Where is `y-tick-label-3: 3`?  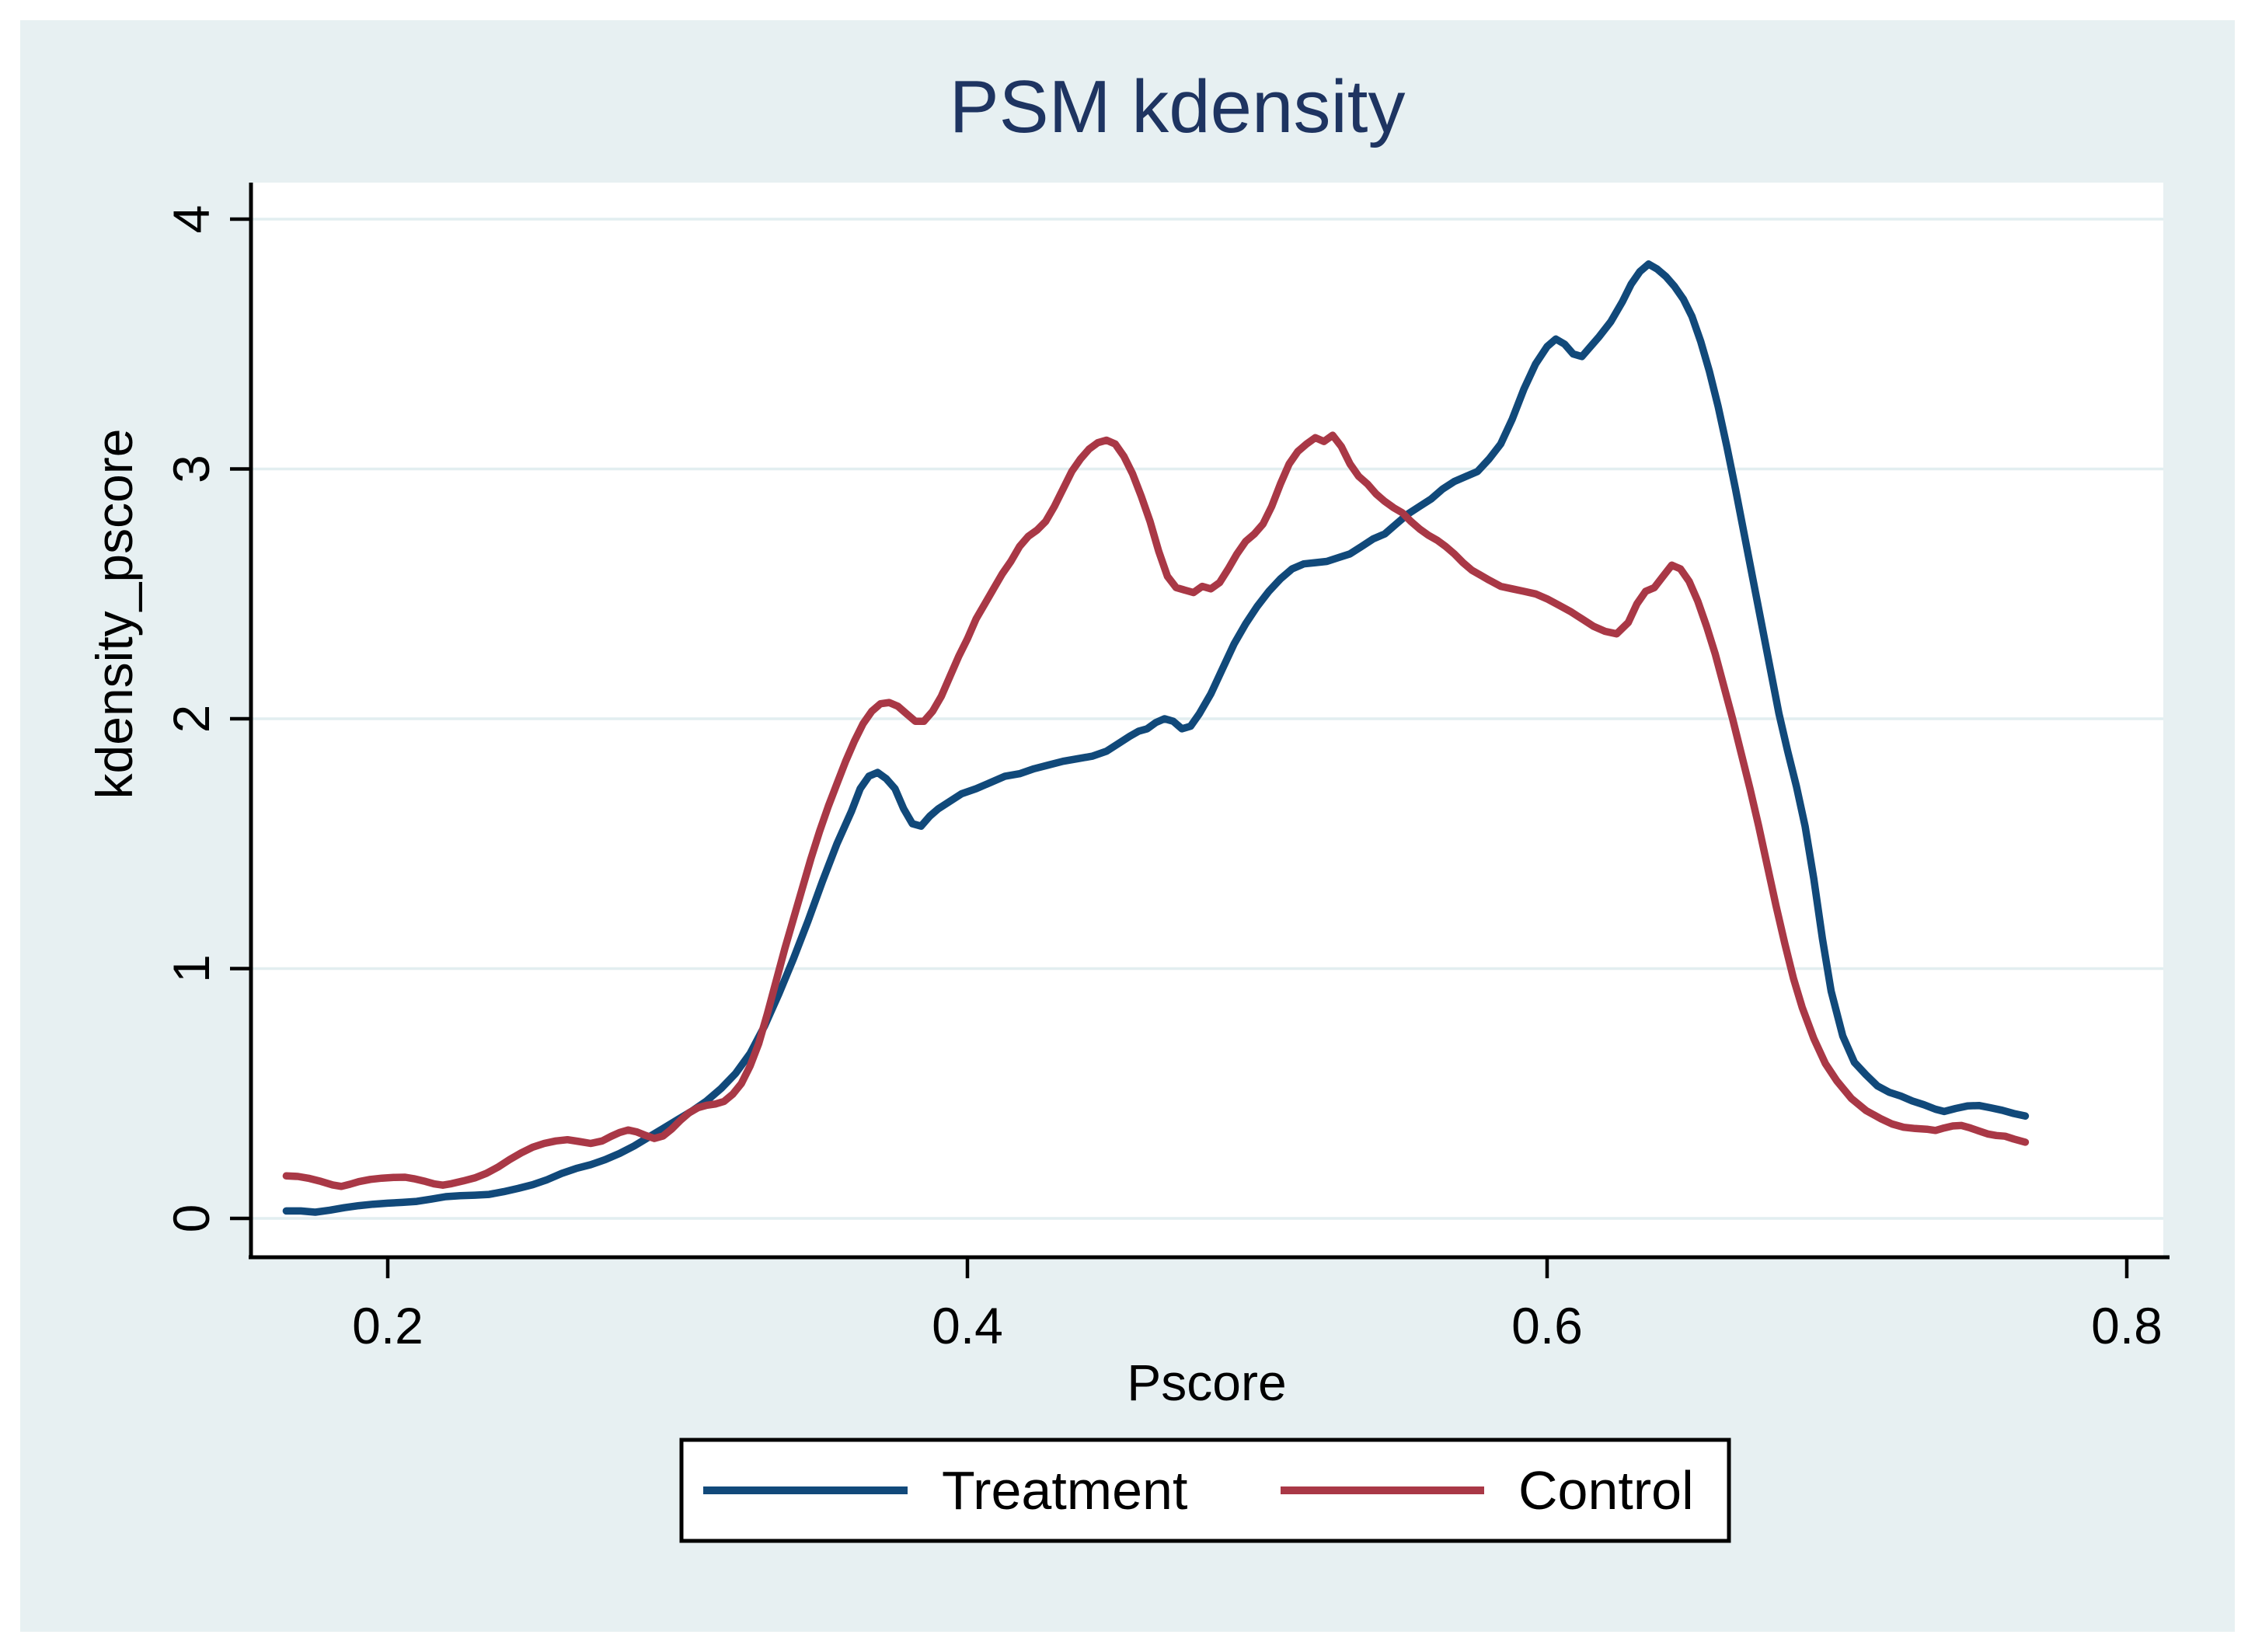 y-tick-label-3: 3 is located at coordinates (191, 469).